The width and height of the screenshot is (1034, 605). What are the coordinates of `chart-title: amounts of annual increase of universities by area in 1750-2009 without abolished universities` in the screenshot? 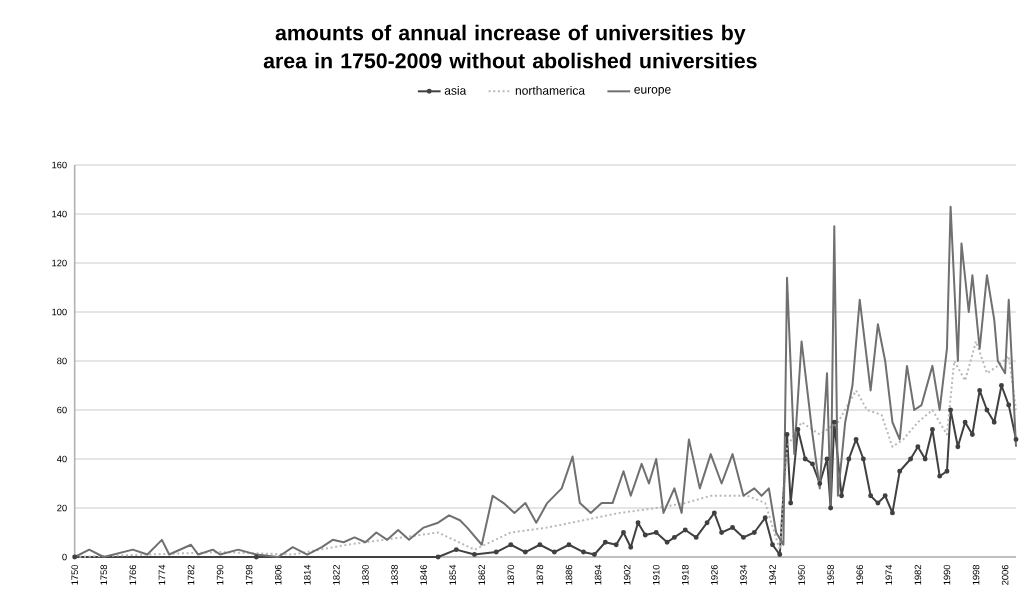 It's located at (510, 46).